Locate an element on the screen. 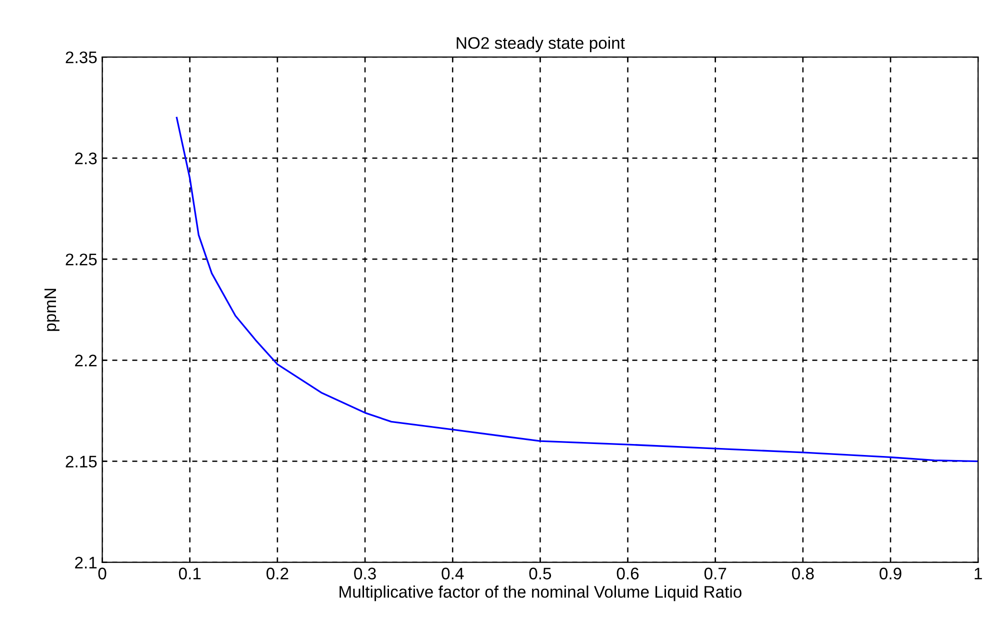  chart-title: NO2 steady state point is located at coordinates (540, 44).